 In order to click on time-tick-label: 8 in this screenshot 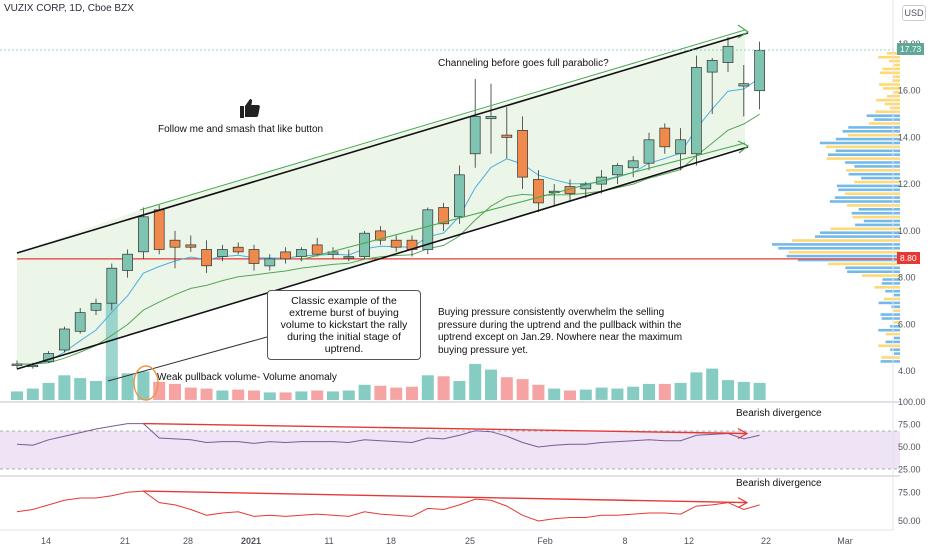, I will do `click(624, 541)`.